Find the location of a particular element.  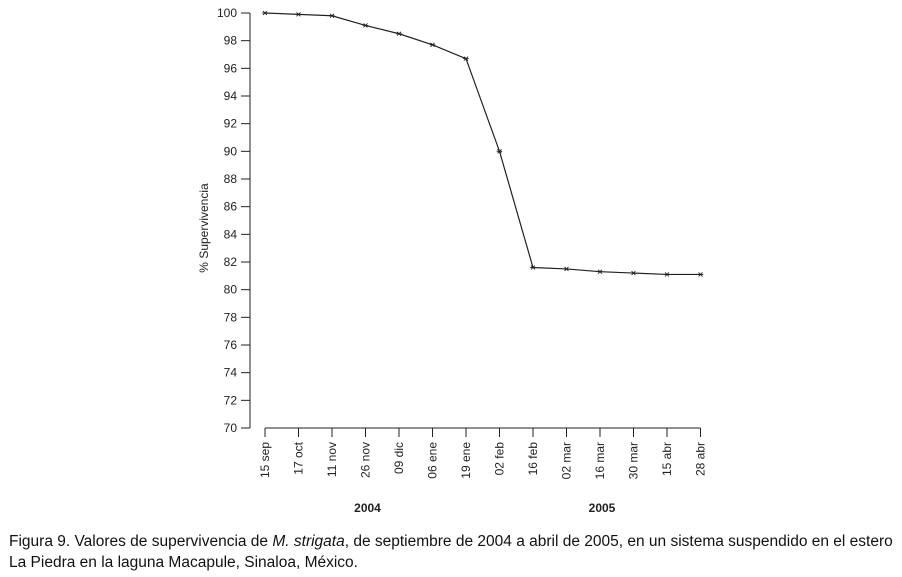

y-tick-label: 80 is located at coordinates (231, 290).